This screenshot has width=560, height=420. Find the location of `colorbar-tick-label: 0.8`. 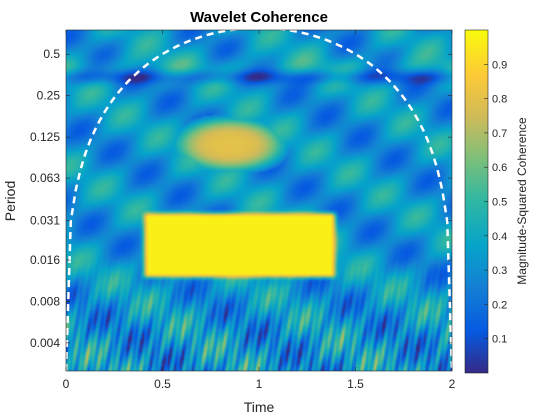

colorbar-tick-label: 0.8 is located at coordinates (499, 100).